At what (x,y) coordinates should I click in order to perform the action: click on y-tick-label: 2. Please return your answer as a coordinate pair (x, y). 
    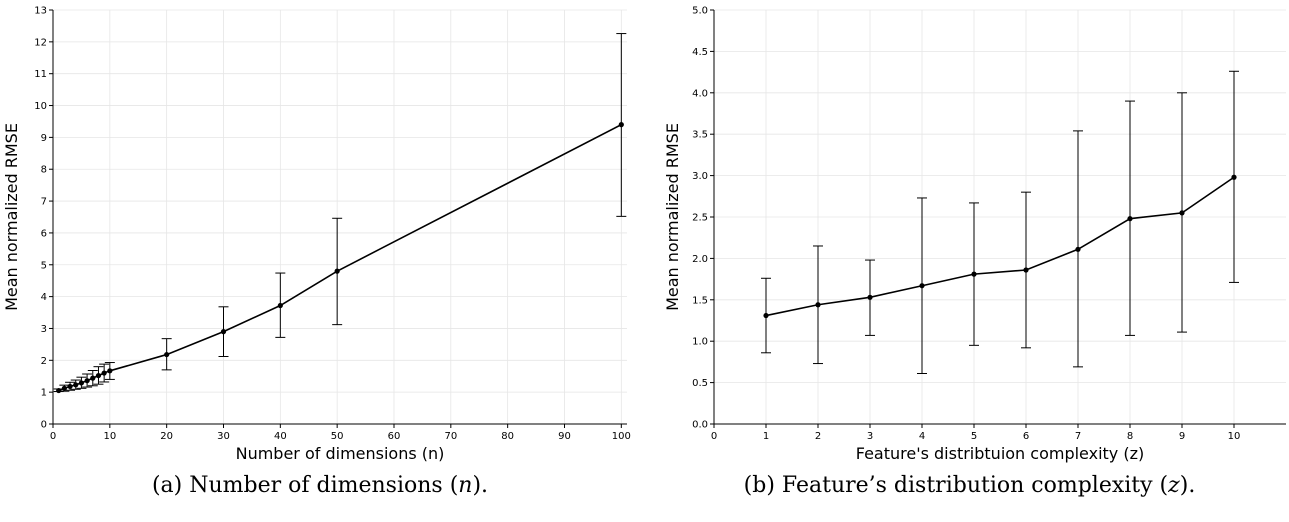
    Looking at the image, I should click on (44, 361).